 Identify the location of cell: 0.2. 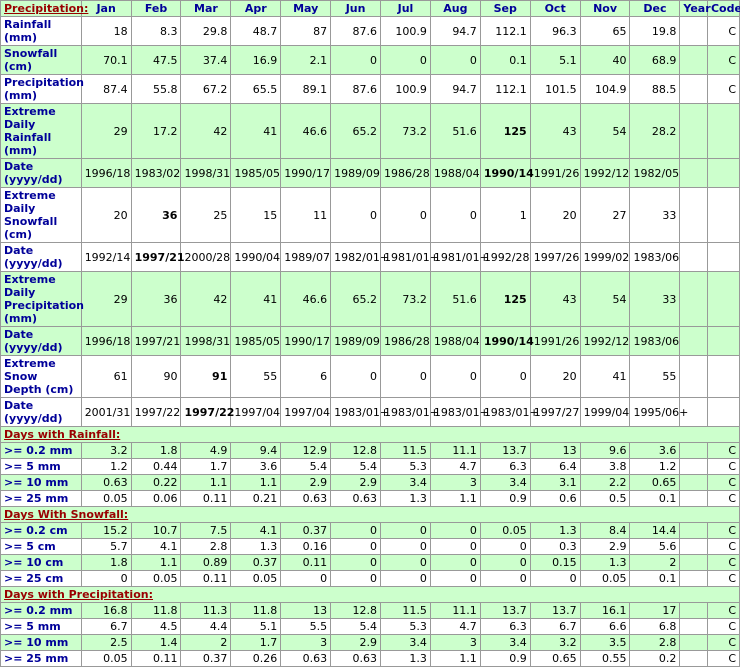
(655, 658).